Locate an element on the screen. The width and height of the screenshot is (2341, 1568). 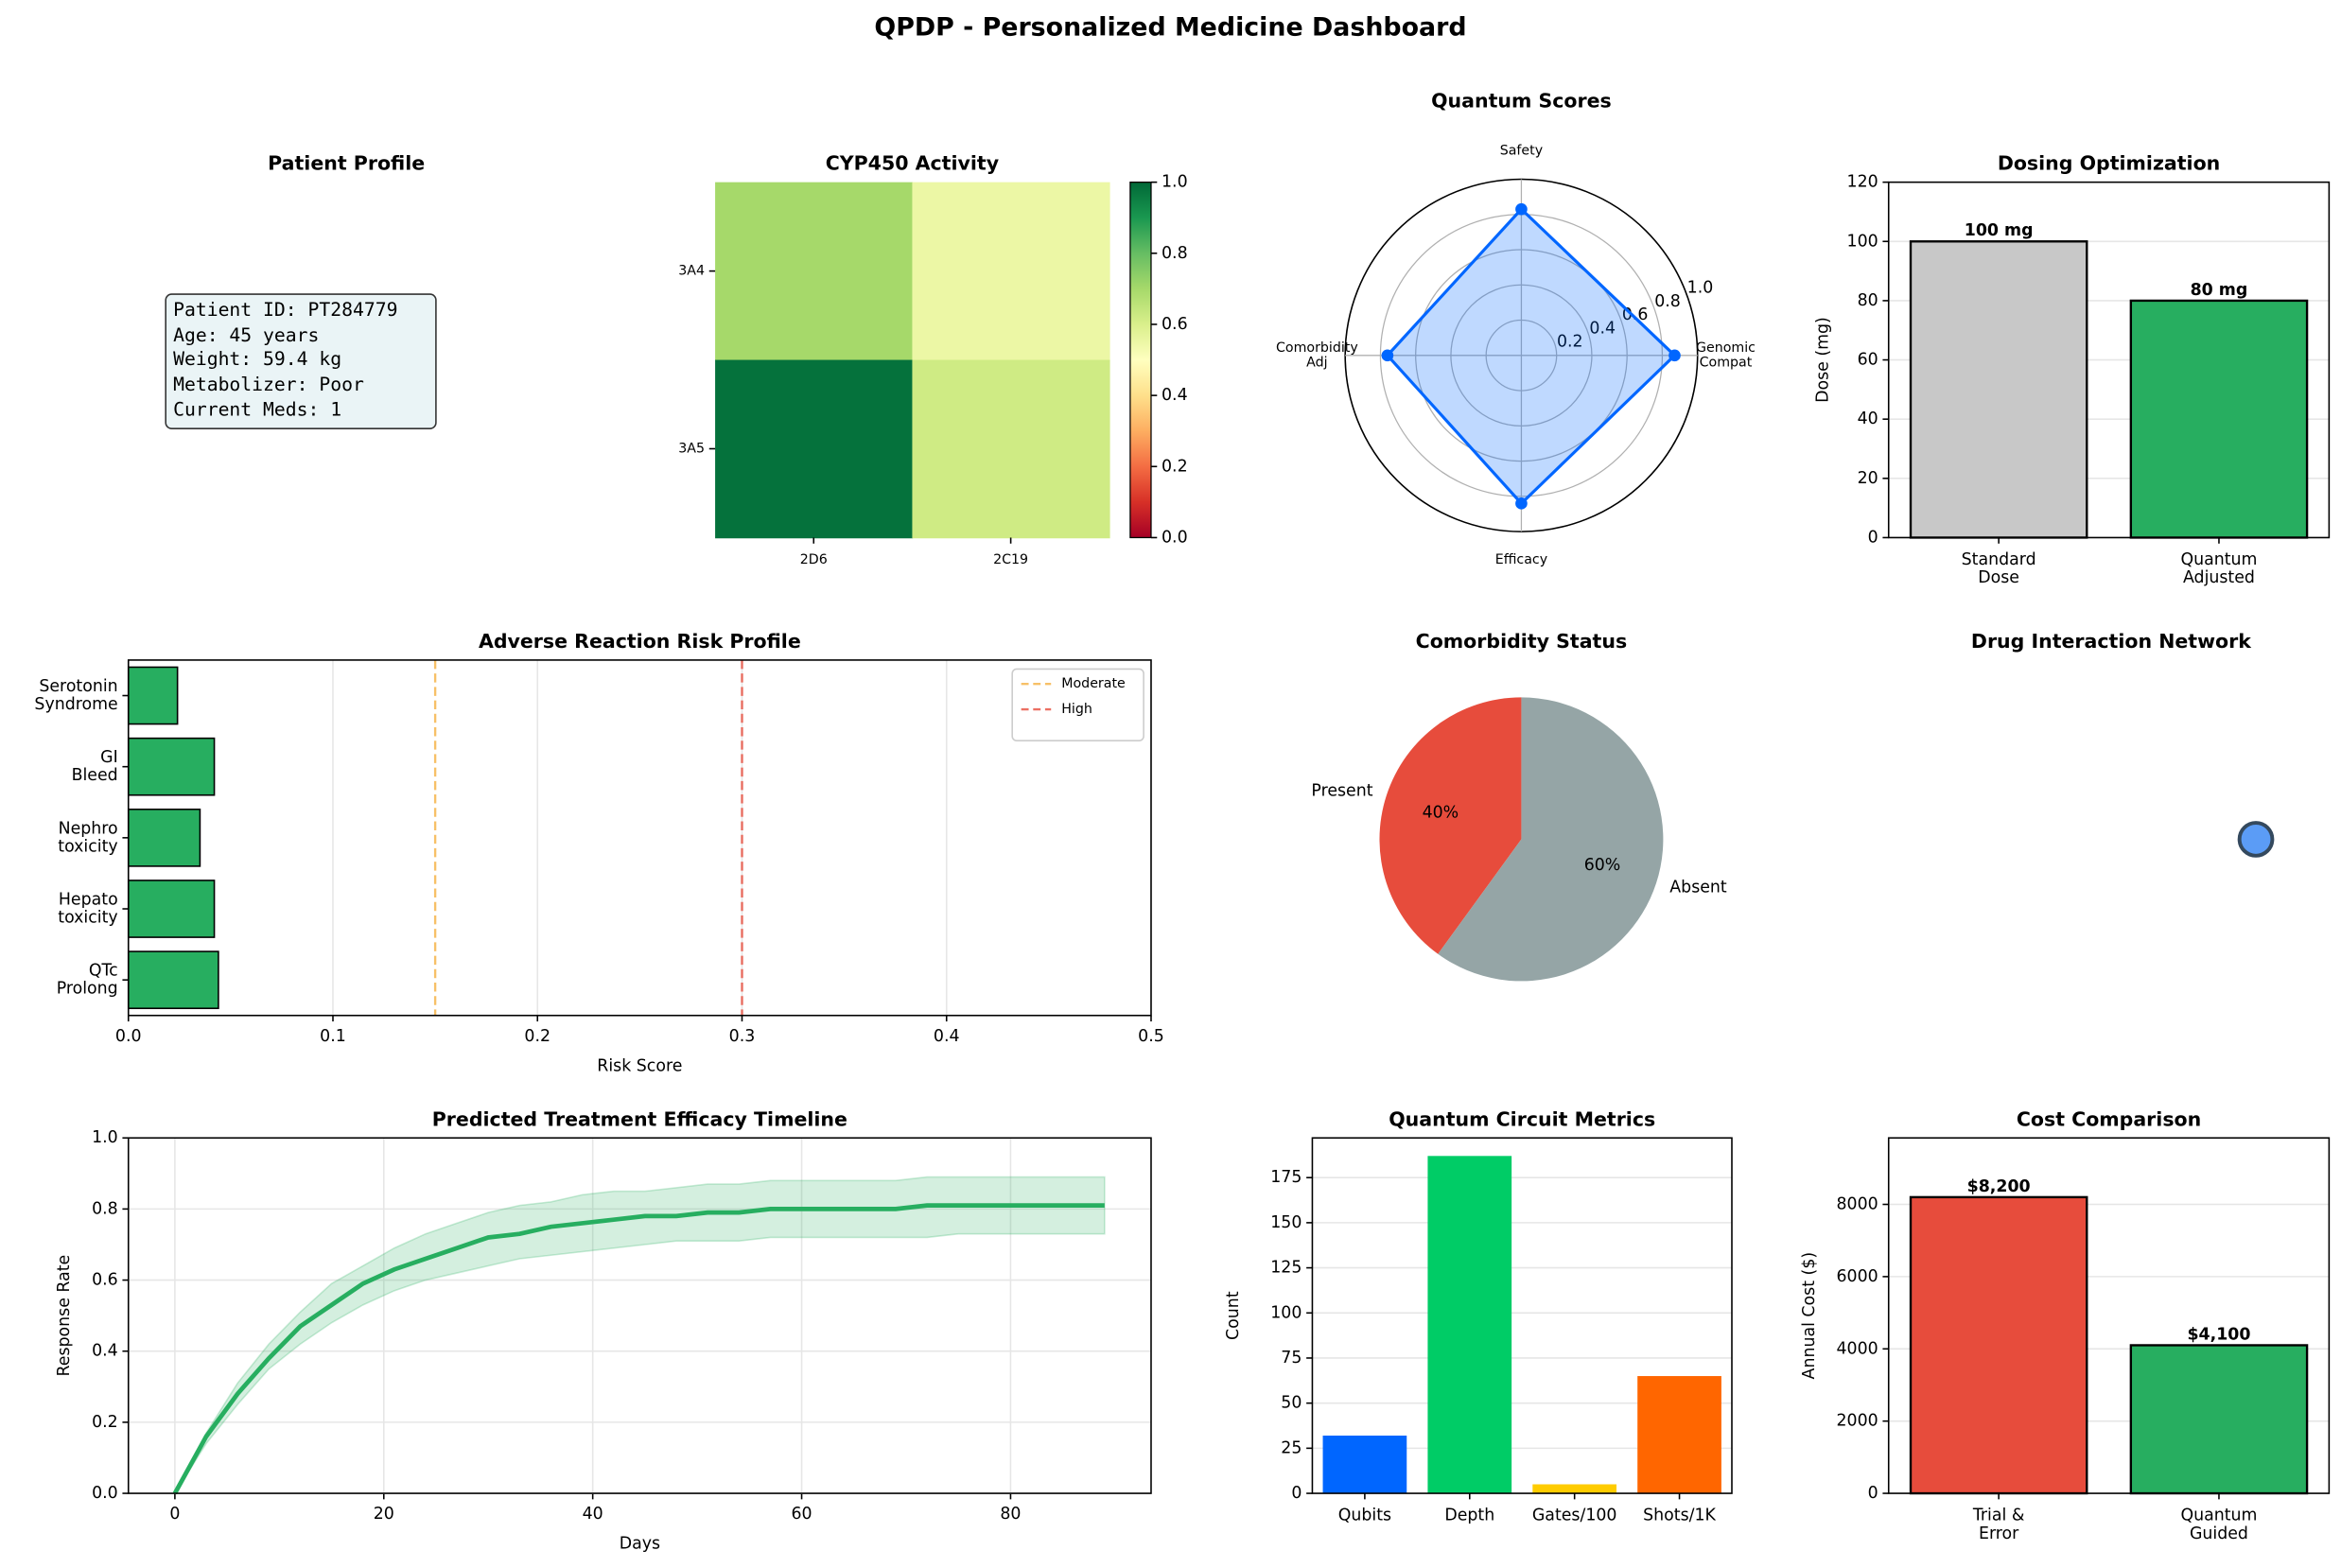
heatmap-cell is located at coordinates (814, 271).